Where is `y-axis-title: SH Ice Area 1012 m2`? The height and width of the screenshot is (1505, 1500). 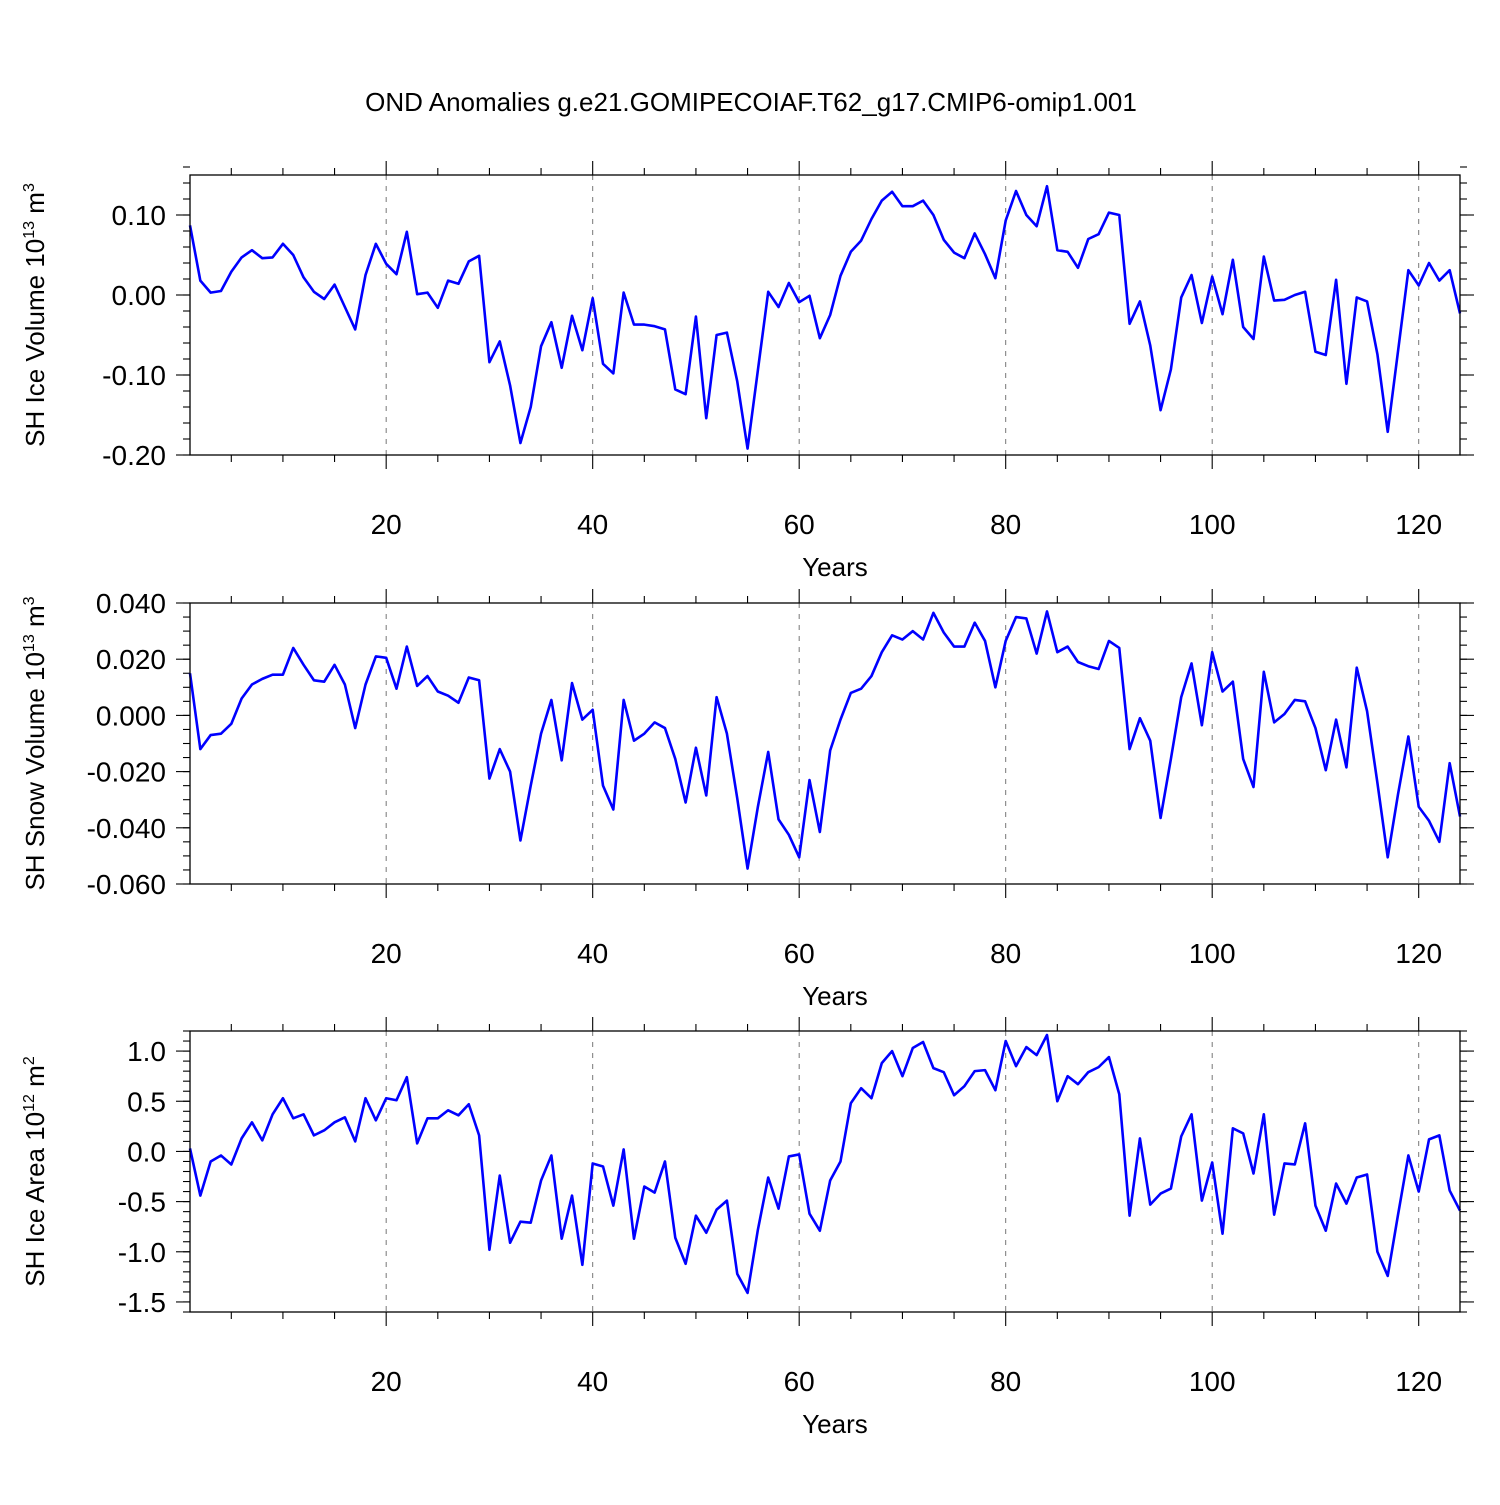
y-axis-title: SH Ice Area 1012 m2 is located at coordinates (35, 1171).